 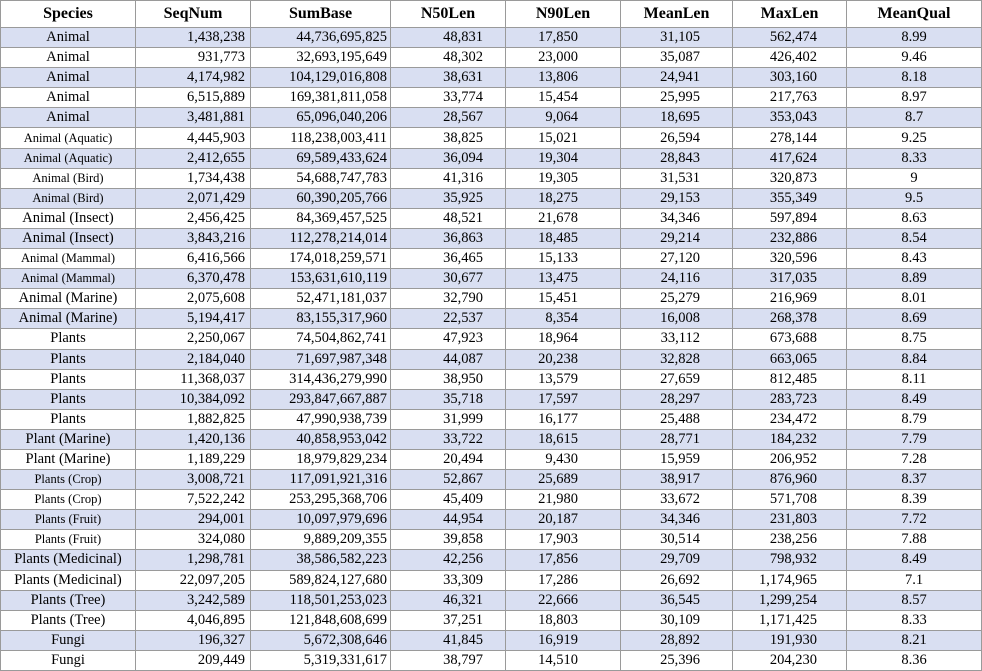 I want to click on value-cell: 38,917, so click(x=676, y=480).